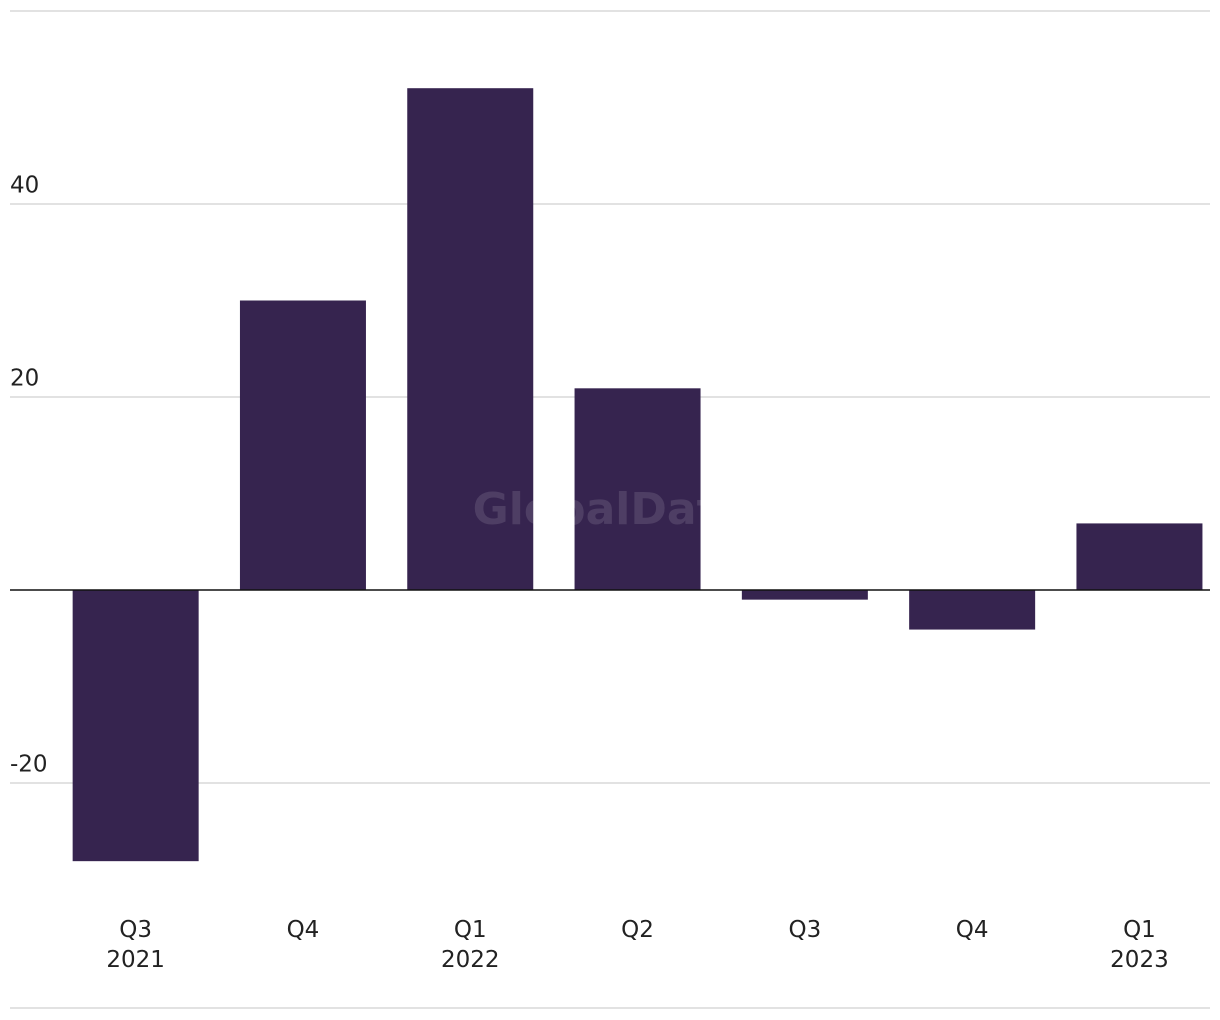 This screenshot has height=1020, width=1220. Describe the element at coordinates (24, 379) in the screenshot. I see `y-tick-label: 20` at that location.